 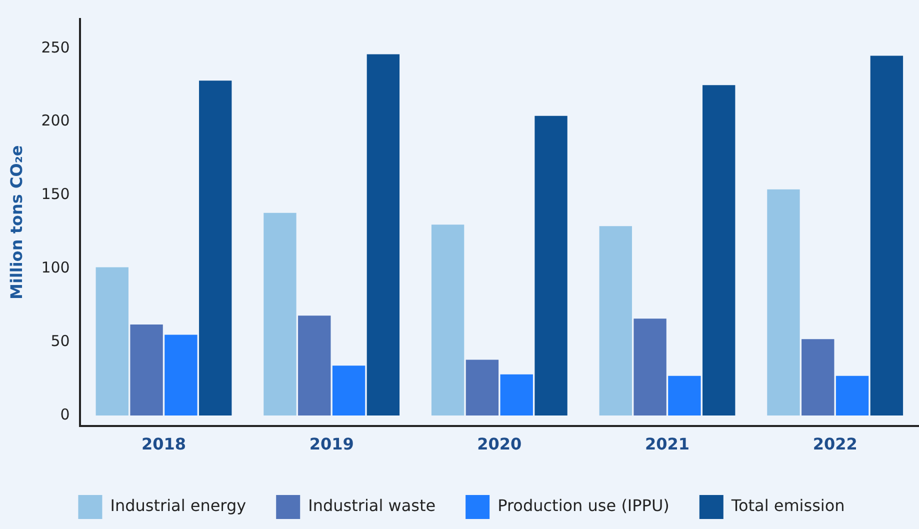 I want to click on x-tick-label: 2018, so click(x=163, y=444).